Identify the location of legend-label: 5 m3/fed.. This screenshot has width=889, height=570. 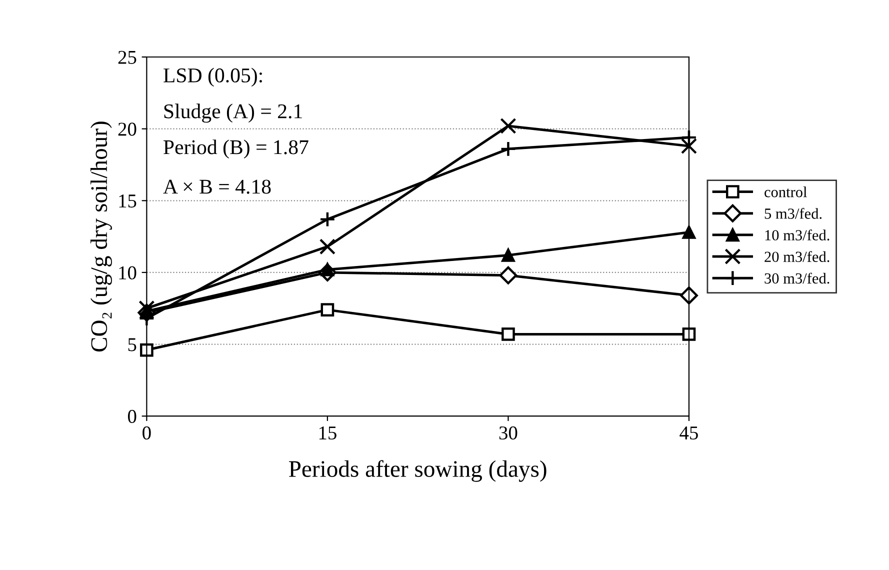
(793, 213).